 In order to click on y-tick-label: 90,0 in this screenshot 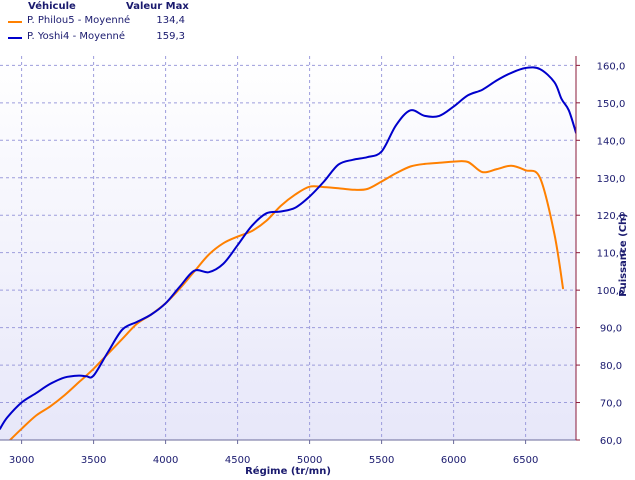, I will do `click(611, 329)`.